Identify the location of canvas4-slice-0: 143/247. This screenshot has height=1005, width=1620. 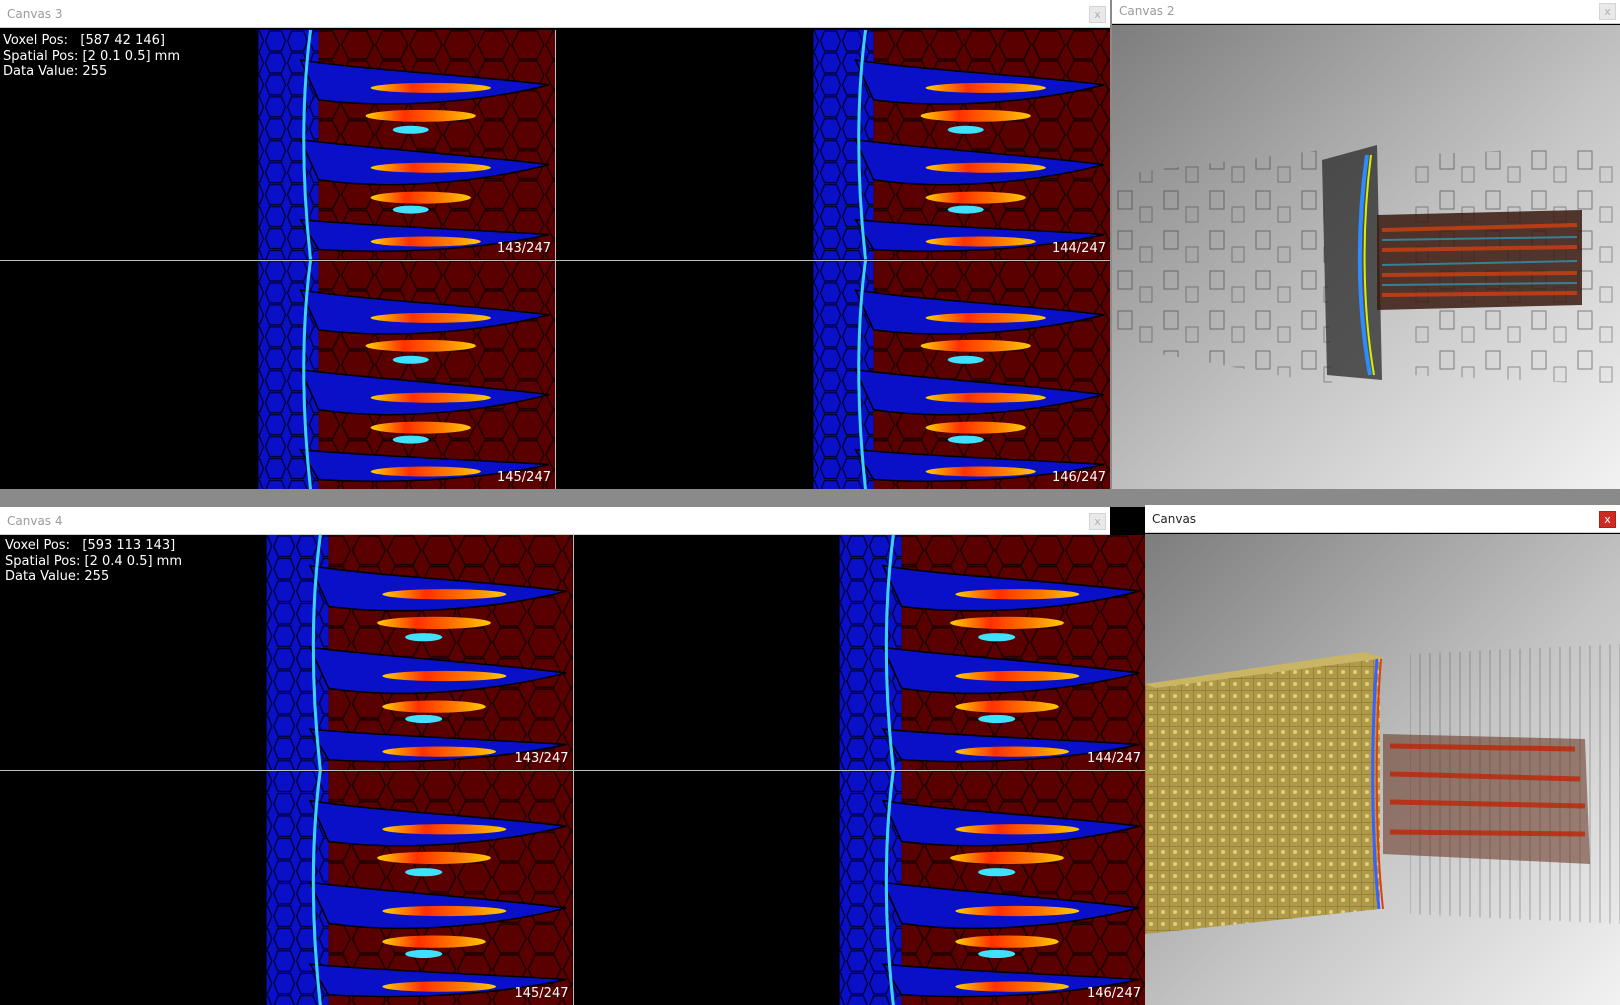
(286, 652).